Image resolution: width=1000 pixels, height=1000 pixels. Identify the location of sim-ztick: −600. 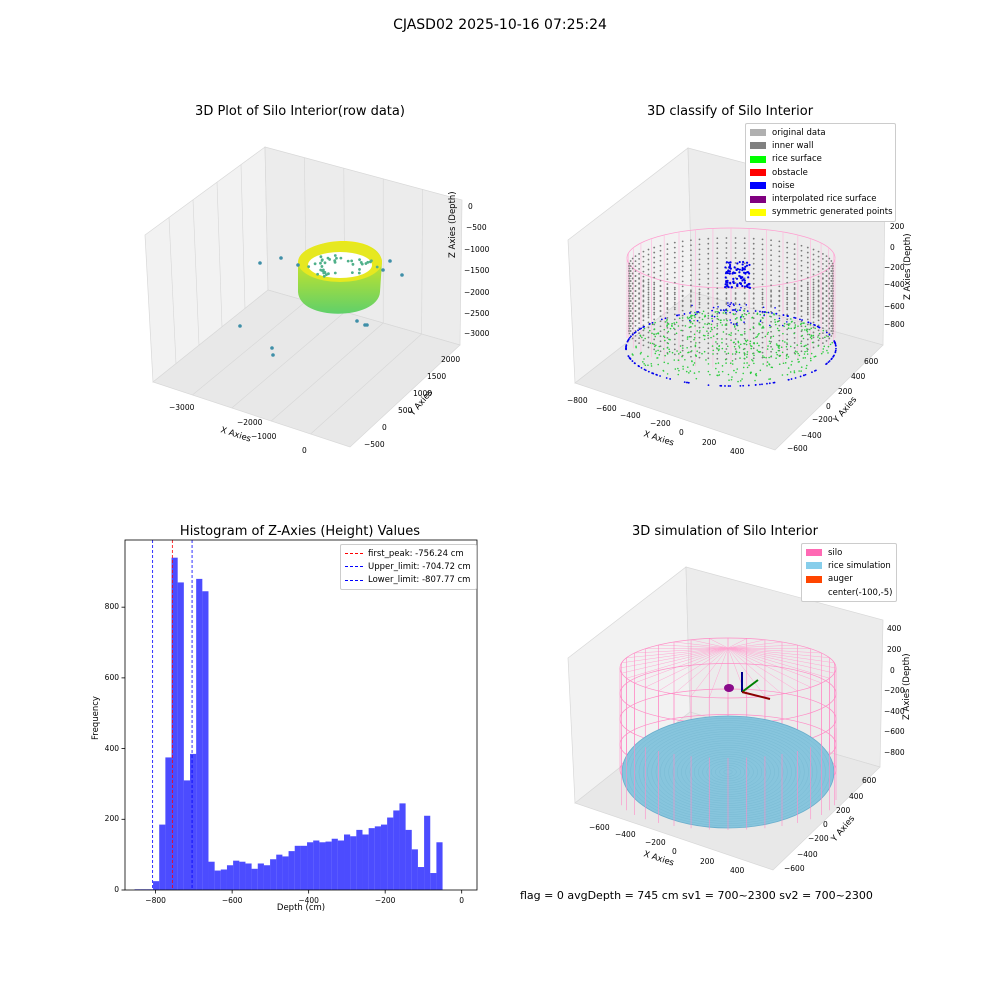
(894, 731).